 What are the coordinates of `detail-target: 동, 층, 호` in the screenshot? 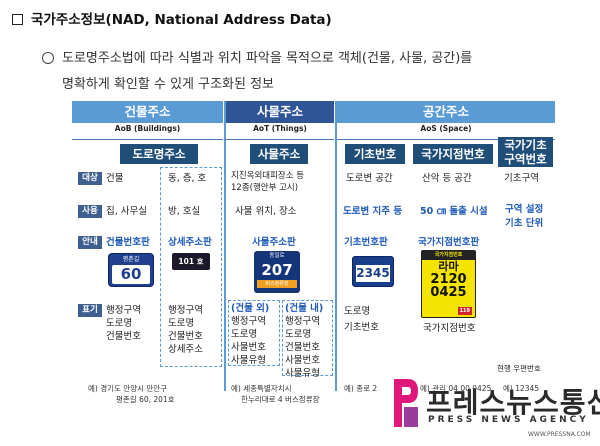 It's located at (187, 178).